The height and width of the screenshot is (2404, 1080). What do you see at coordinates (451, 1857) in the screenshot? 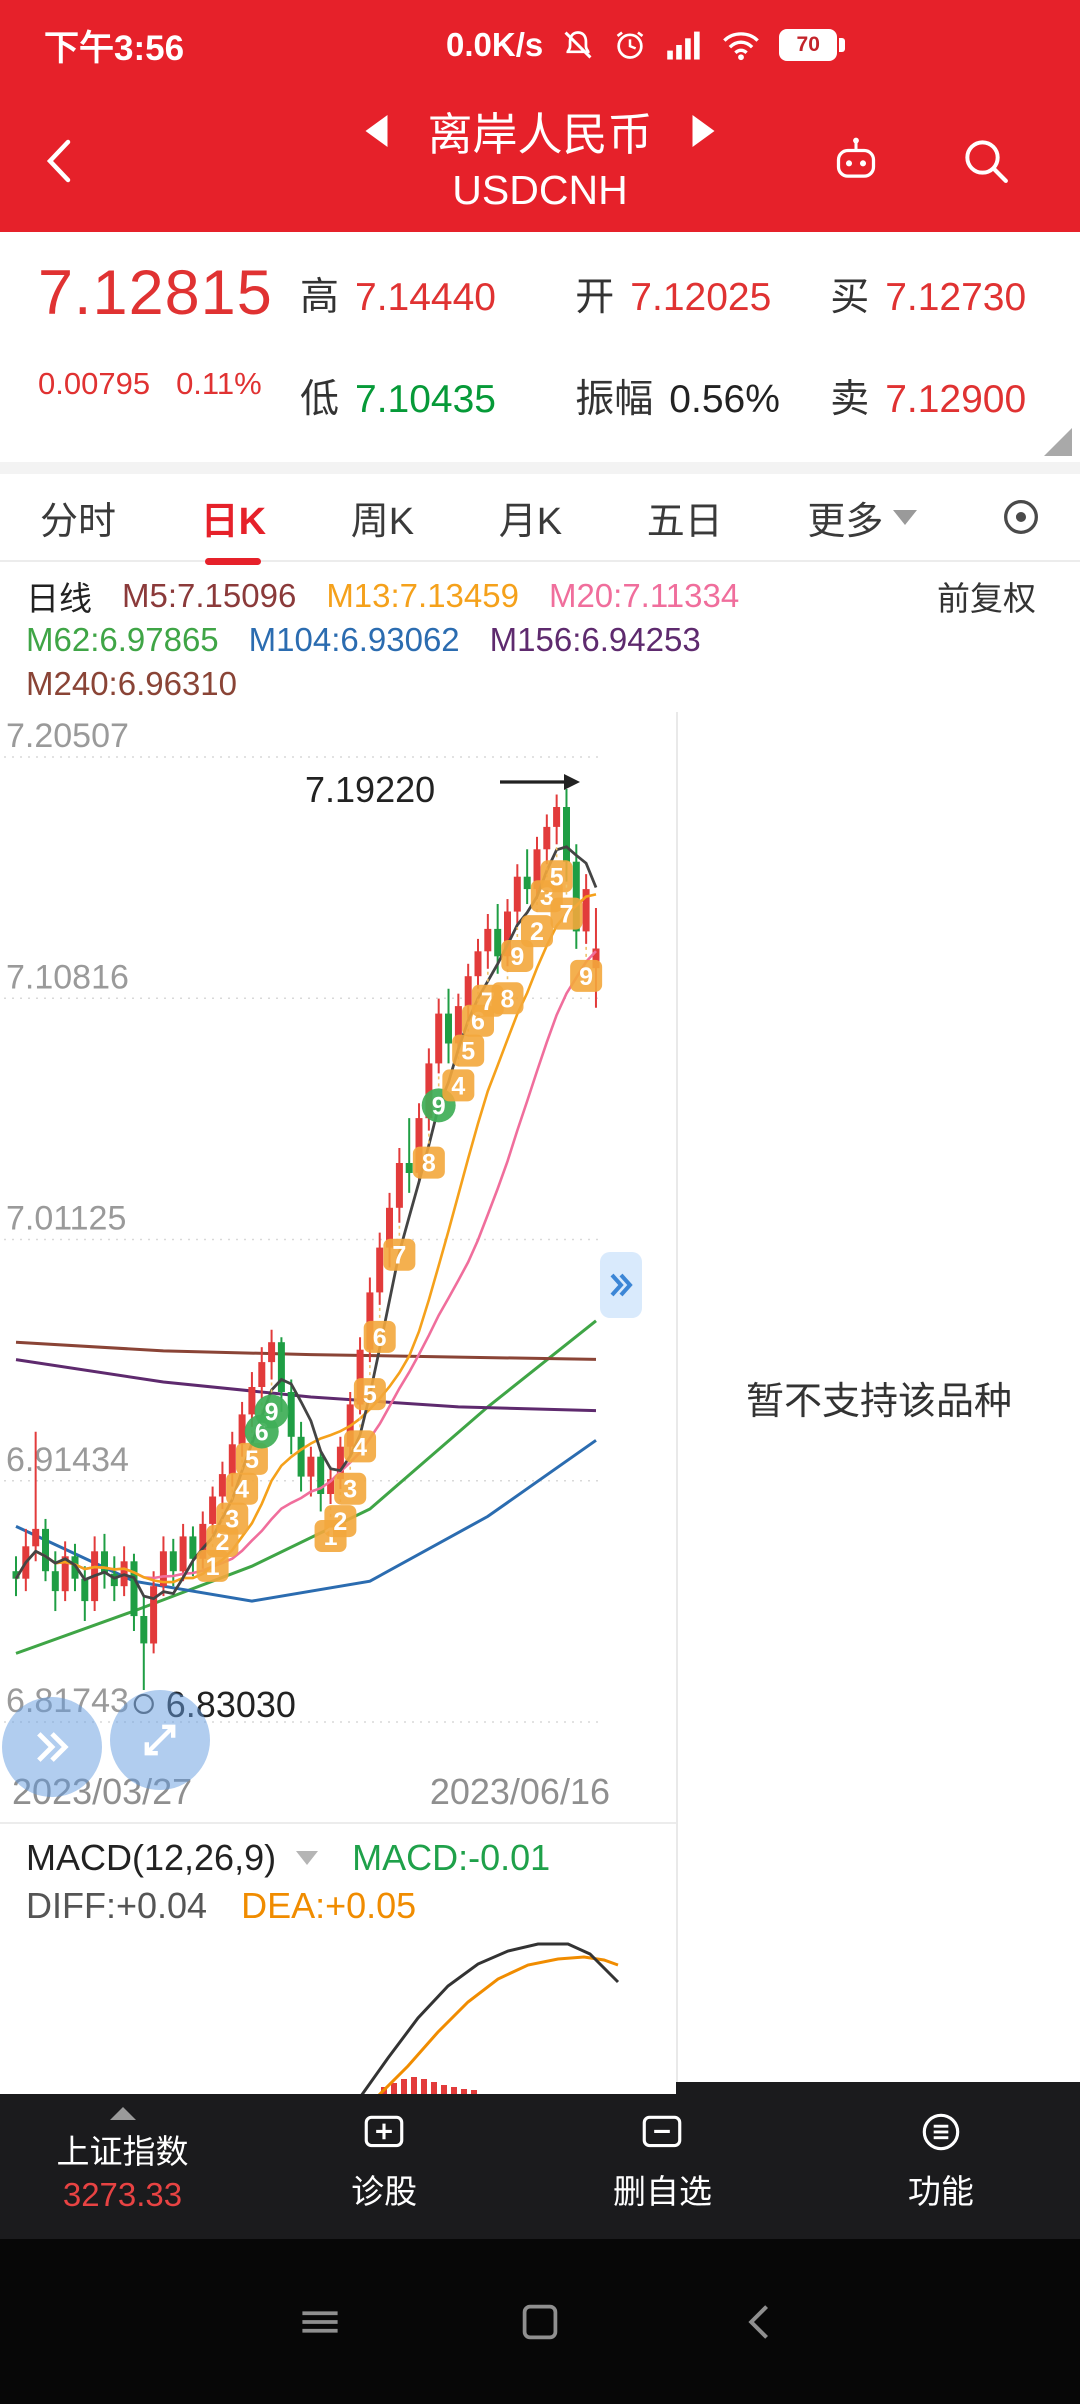
I see `macd-value: MACD:-0.01` at bounding box center [451, 1857].